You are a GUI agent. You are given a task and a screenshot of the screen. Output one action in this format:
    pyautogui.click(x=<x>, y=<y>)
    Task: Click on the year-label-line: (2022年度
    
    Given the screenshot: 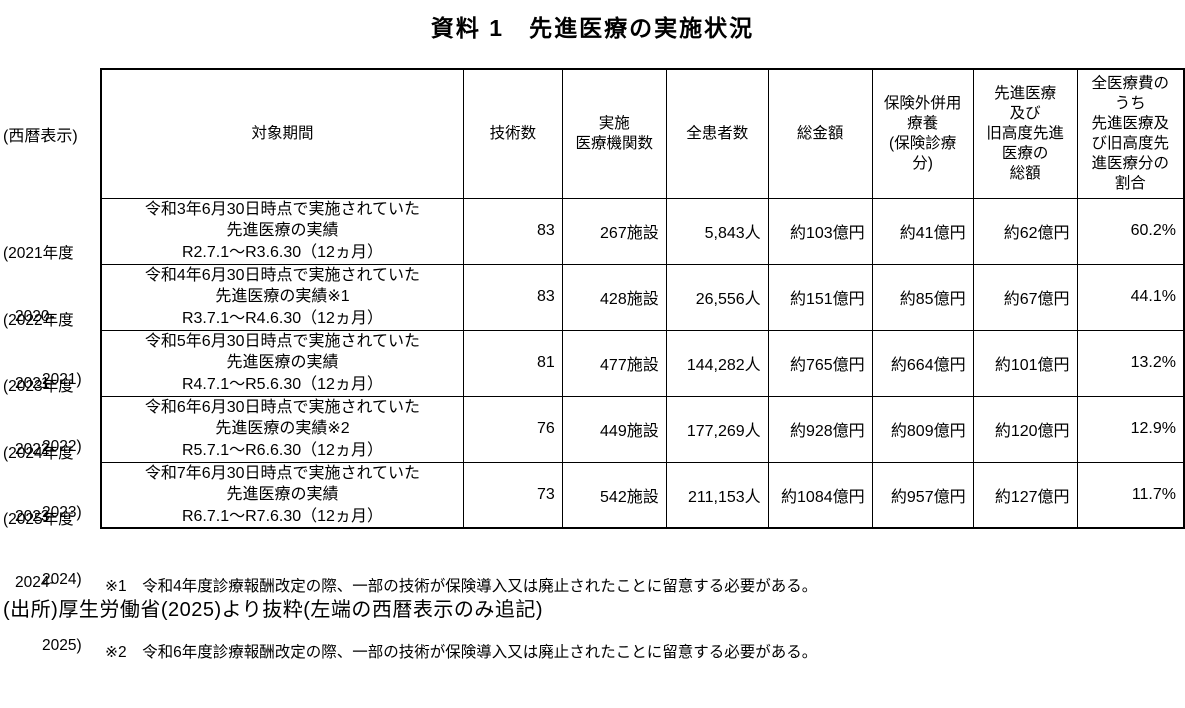 What is the action you would take?
    pyautogui.click(x=38, y=320)
    